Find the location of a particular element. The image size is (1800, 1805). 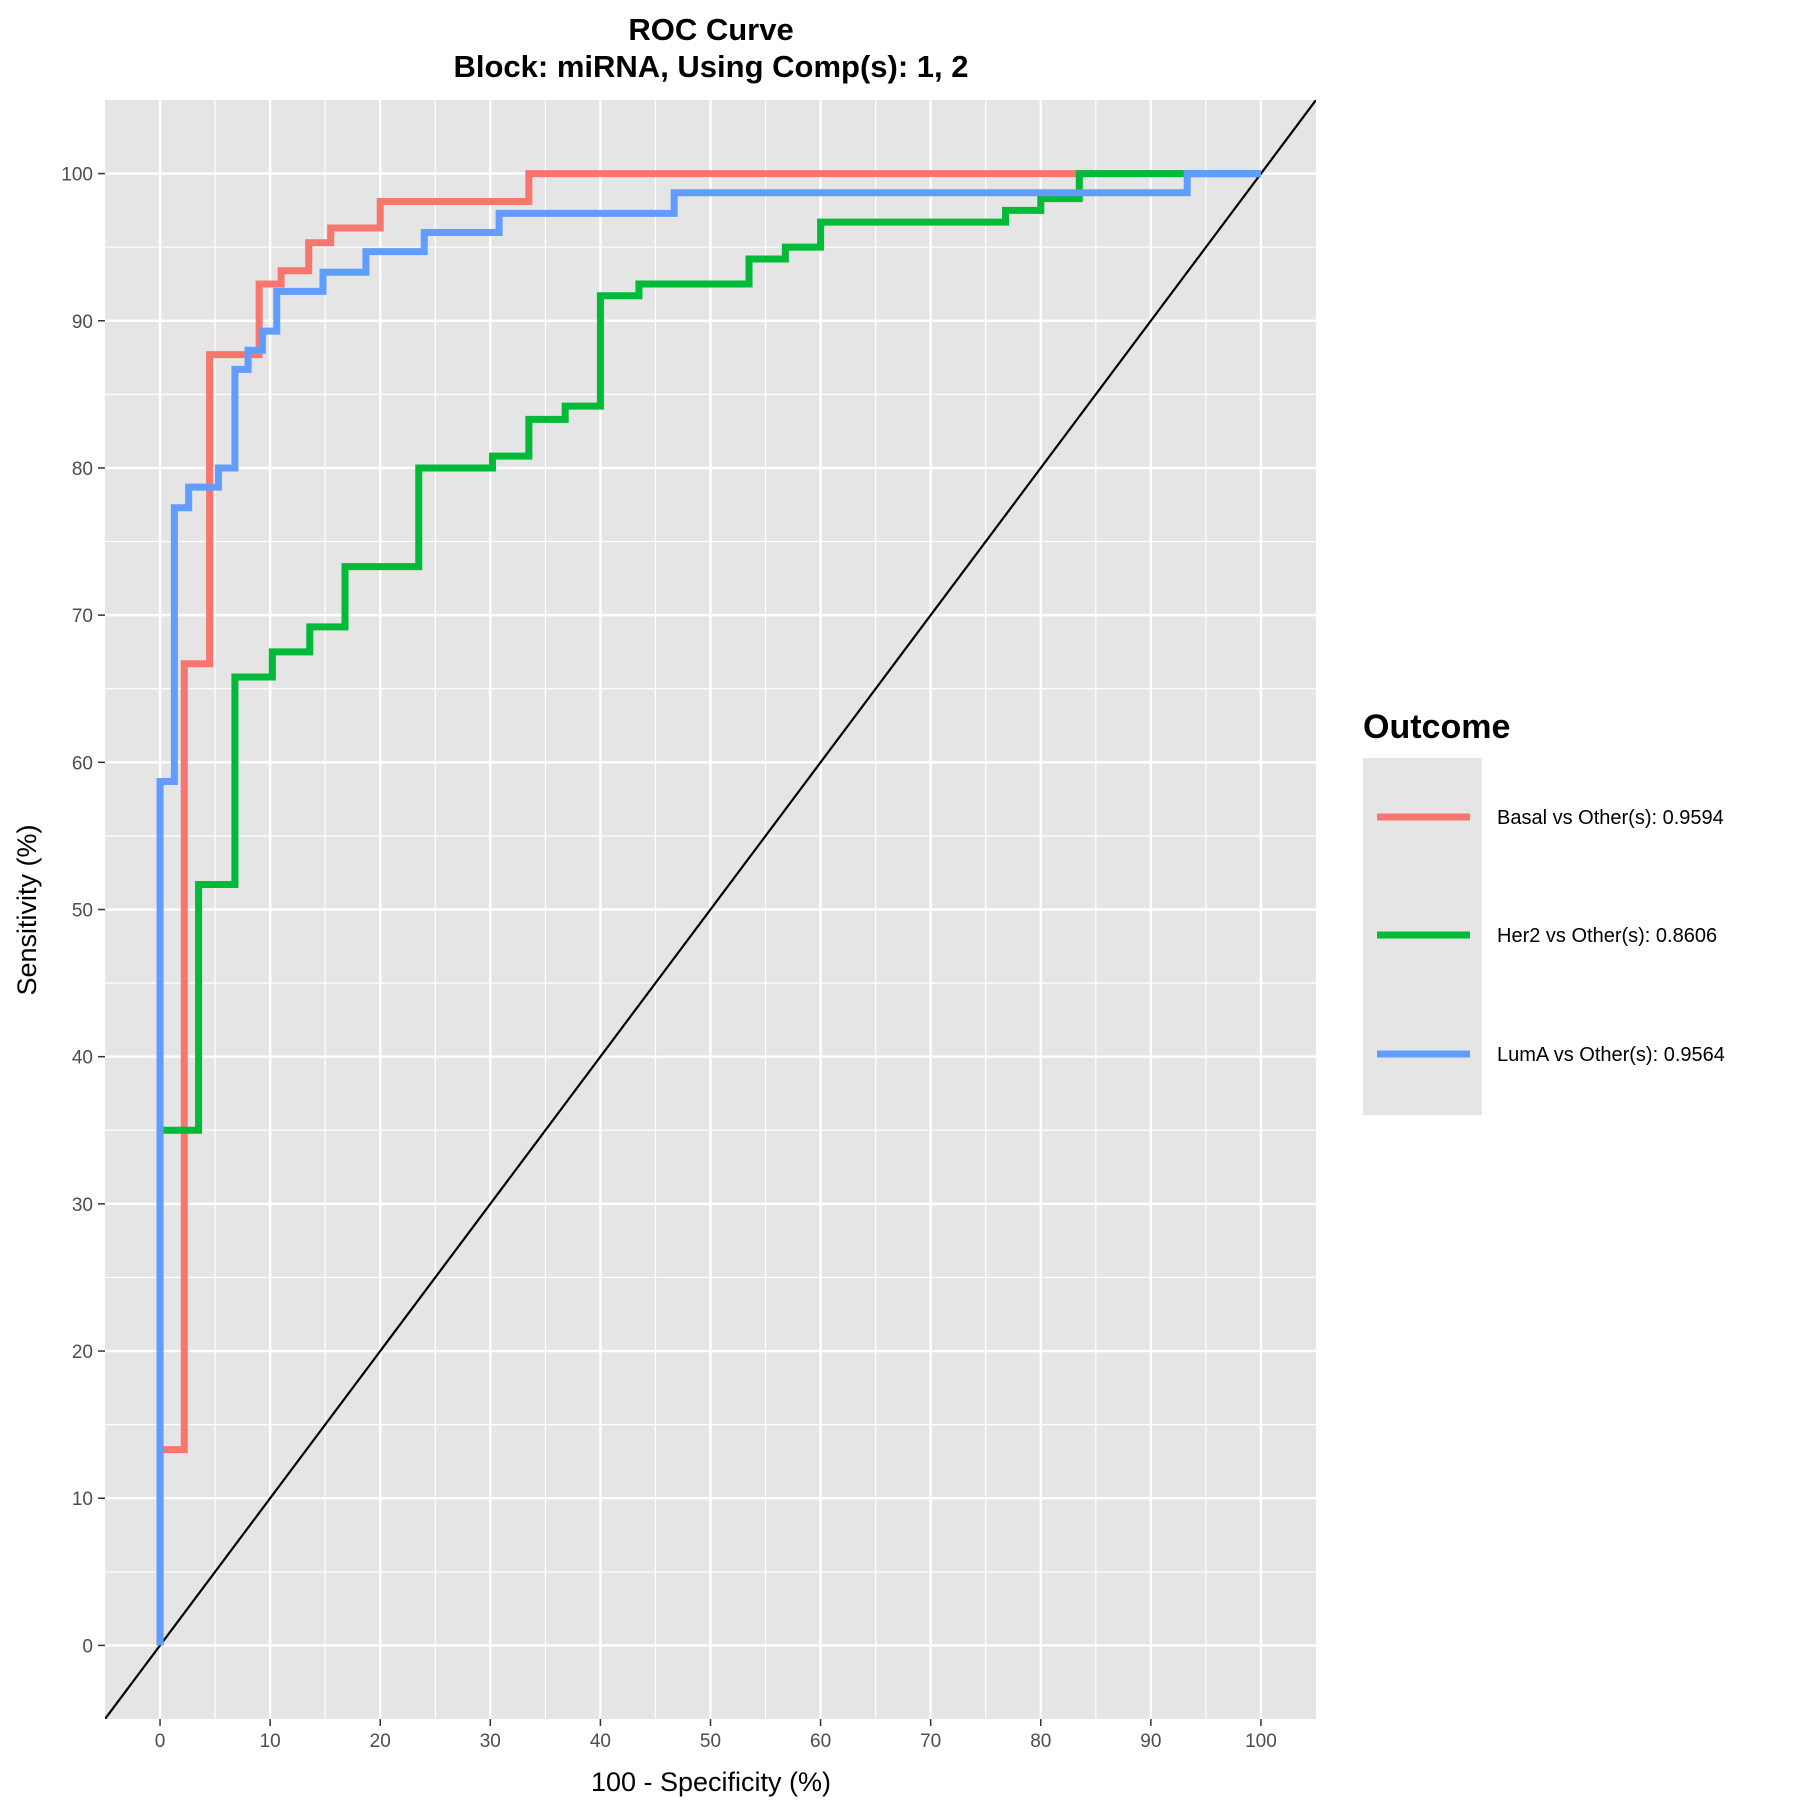

y-tick-label: 70 is located at coordinates (82, 616).